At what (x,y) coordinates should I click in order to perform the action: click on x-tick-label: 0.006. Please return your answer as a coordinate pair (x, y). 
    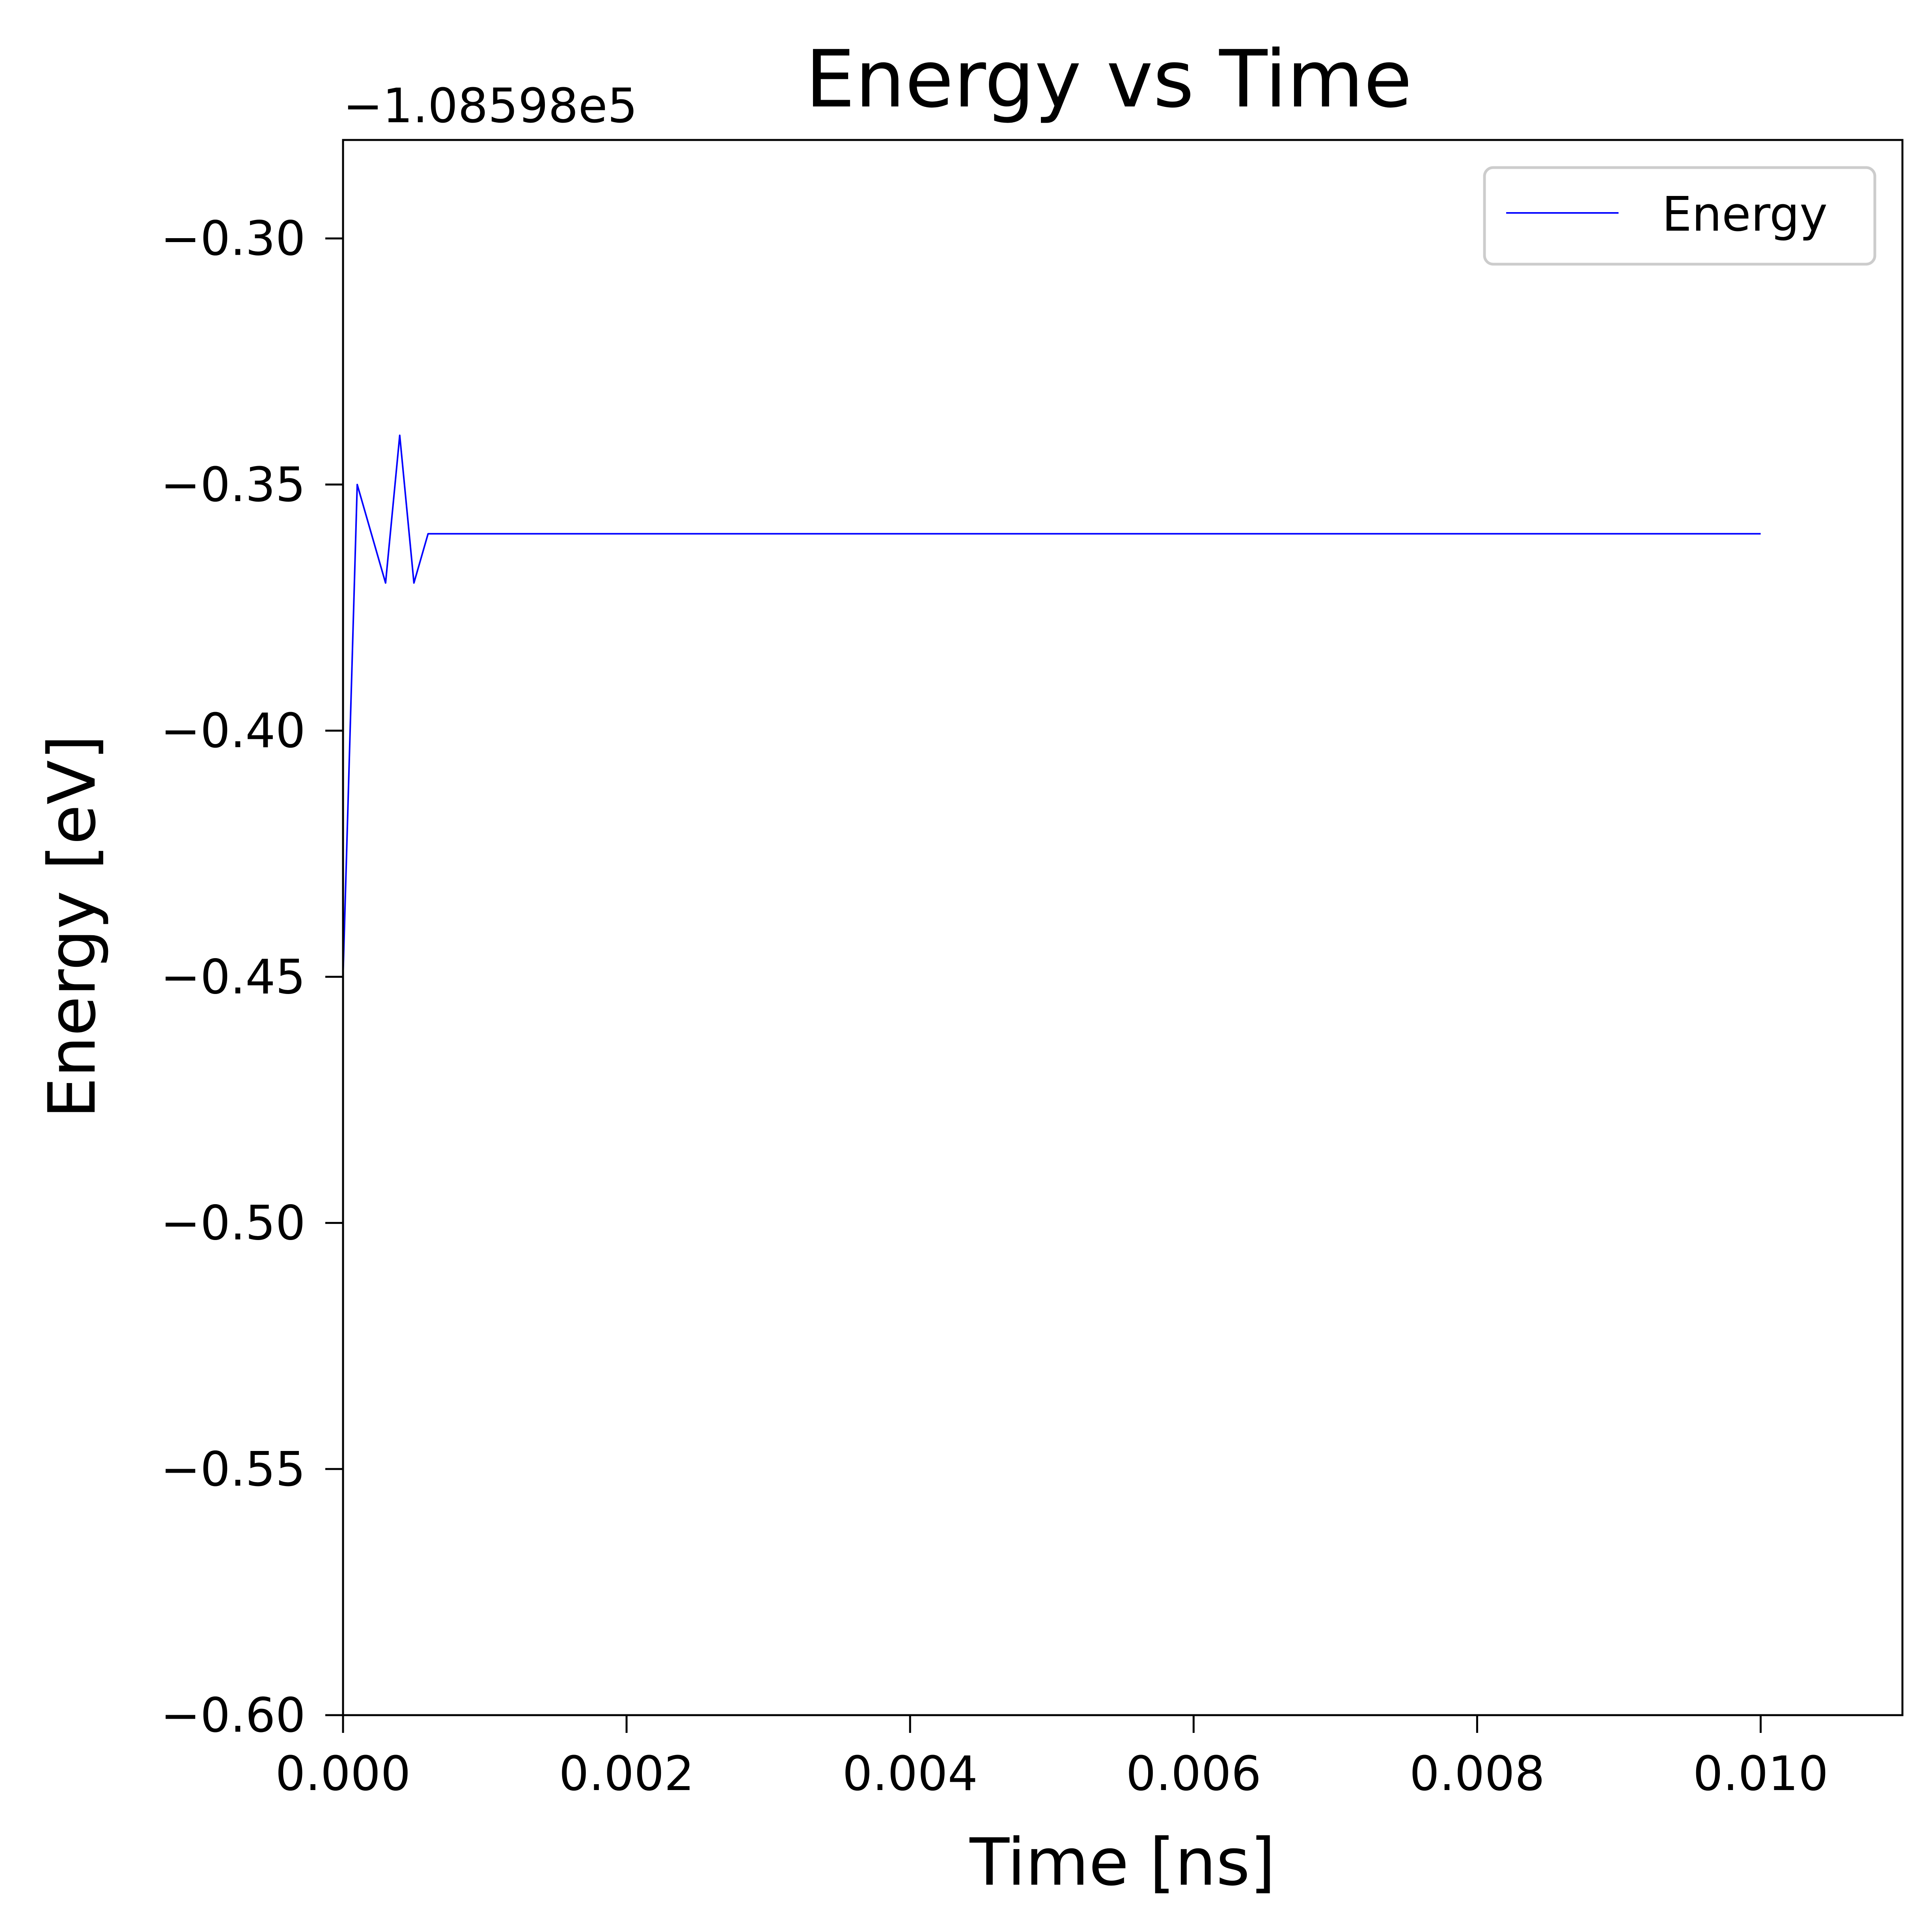
    Looking at the image, I should click on (1193, 1774).